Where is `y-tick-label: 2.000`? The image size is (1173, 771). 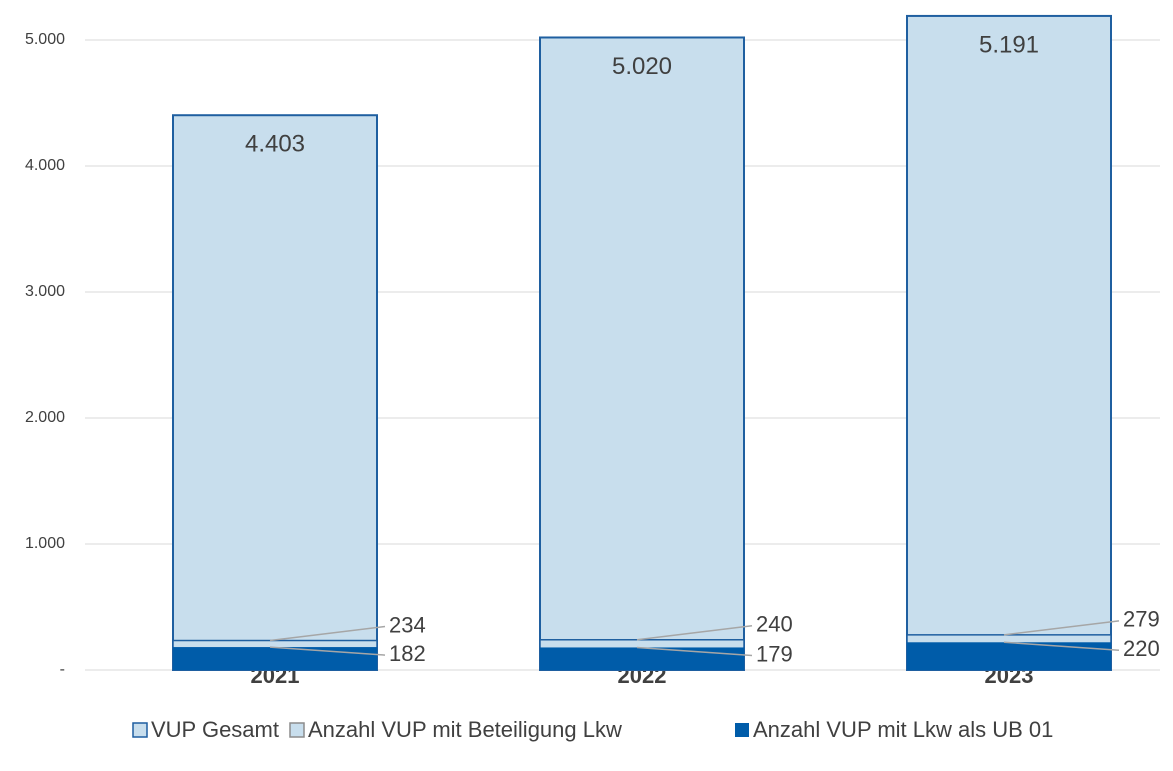
y-tick-label: 2.000 is located at coordinates (45, 417).